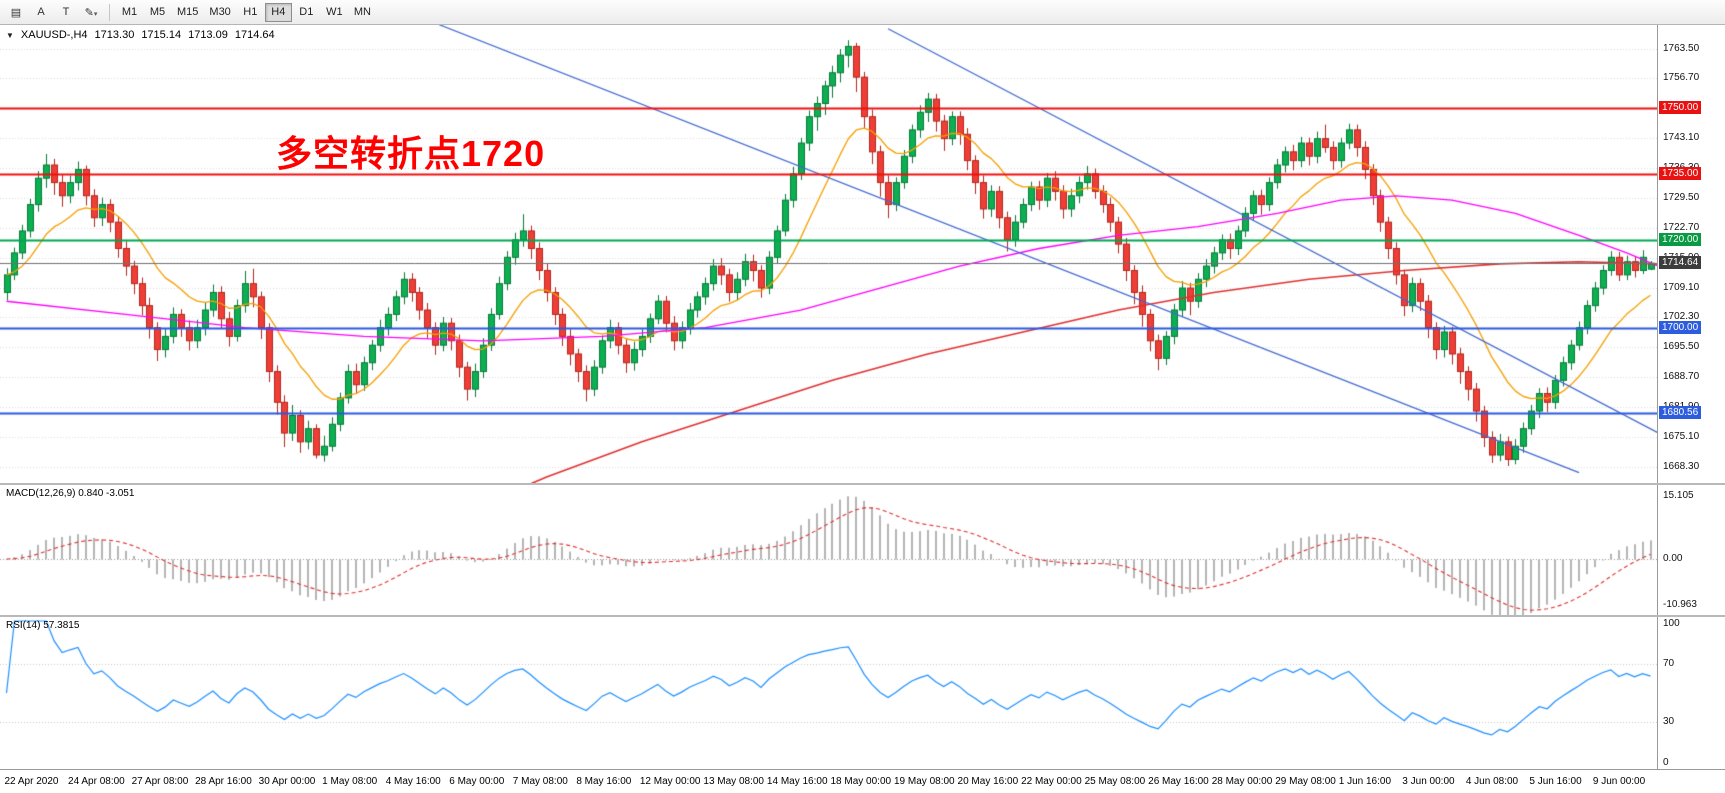  What do you see at coordinates (1680, 327) in the screenshot?
I see `price-badge: 1700.00` at bounding box center [1680, 327].